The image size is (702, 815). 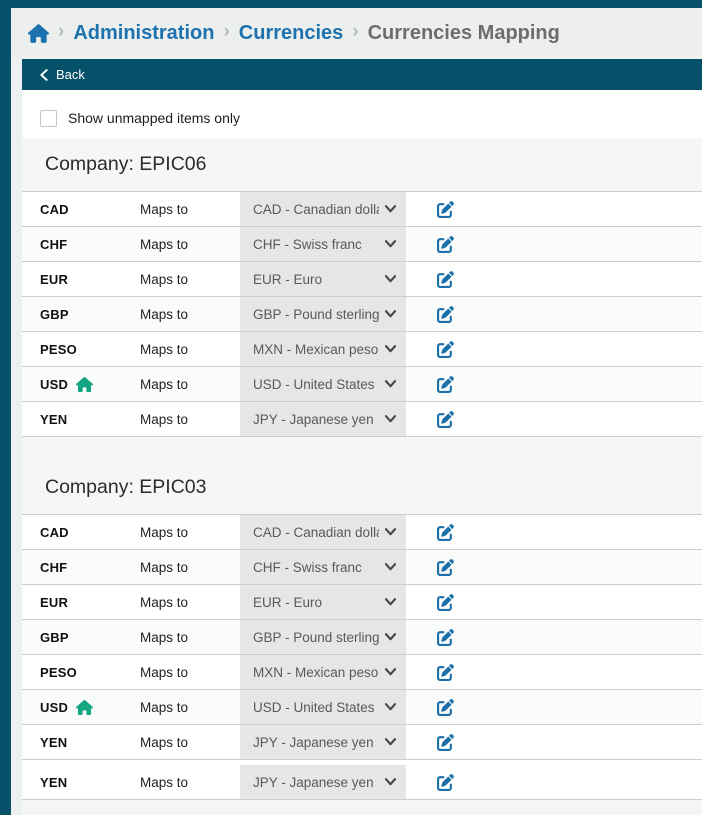 What do you see at coordinates (291, 33) in the screenshot?
I see `breadcrumb-currencies: Currencies` at bounding box center [291, 33].